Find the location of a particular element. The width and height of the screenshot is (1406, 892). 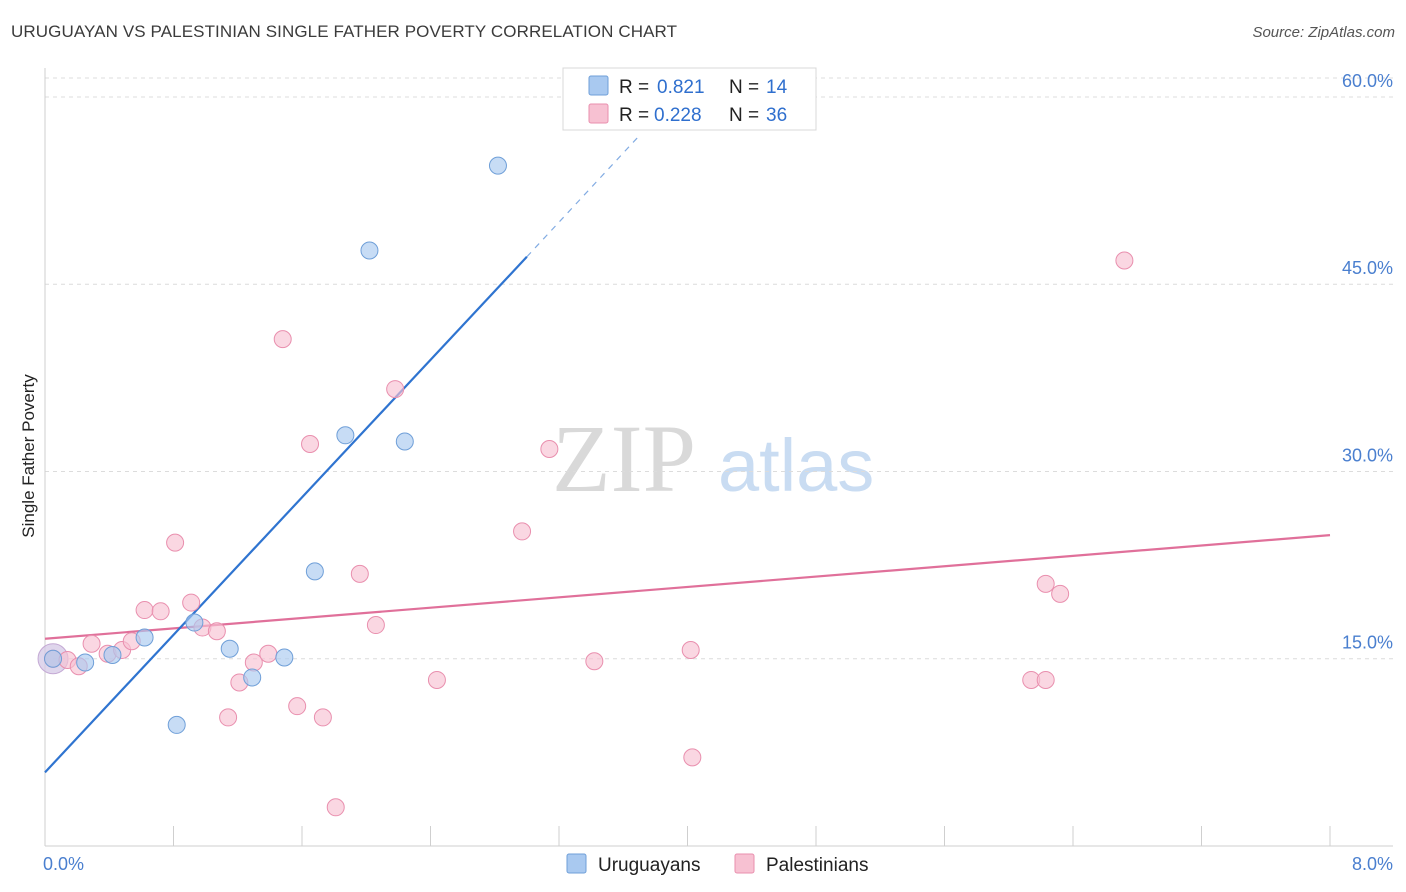

y-tick-labels: 15.0% 30.0% 45.0% 60.0% is located at coordinates (1367, 362).